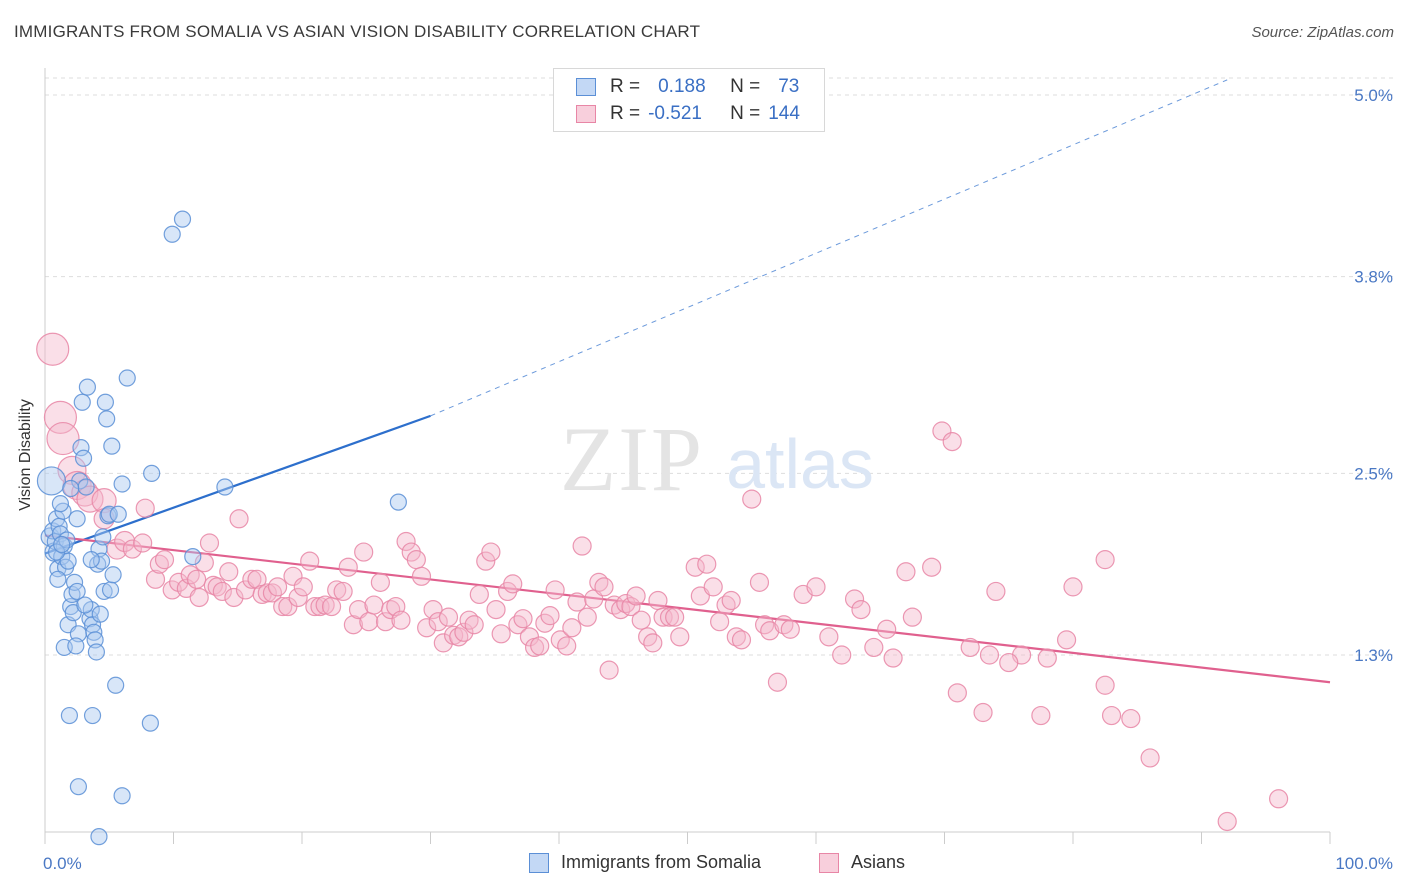  I want to click on legend-r-value: -0.521, so click(675, 113).